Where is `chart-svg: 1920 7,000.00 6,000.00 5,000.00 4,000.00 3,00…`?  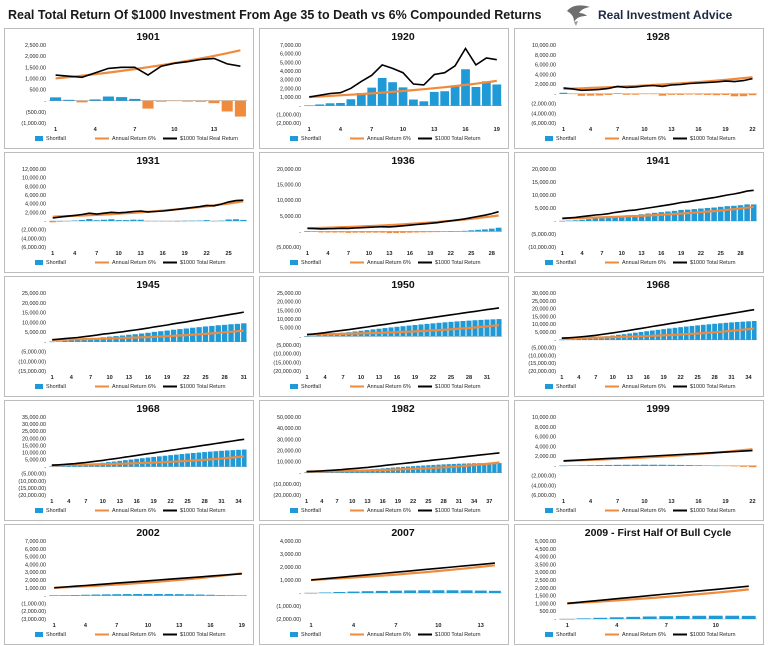 chart-svg: 1920 7,000.00 6,000.00 5,000.00 4,000.00 3,00… is located at coordinates (389, 86).